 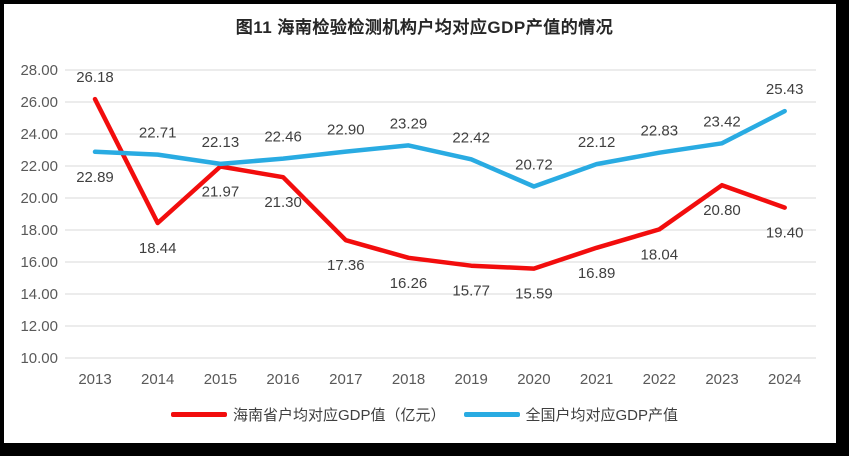 What do you see at coordinates (198, 414) in the screenshot?
I see `hainan-line-swatch` at bounding box center [198, 414].